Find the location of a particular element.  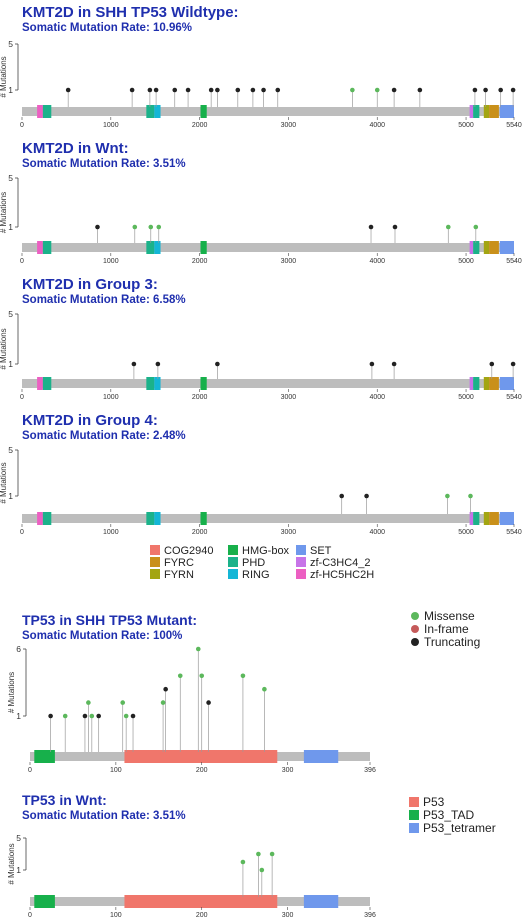

panel-title: KMT2D in Group 4: is located at coordinates (90, 420).